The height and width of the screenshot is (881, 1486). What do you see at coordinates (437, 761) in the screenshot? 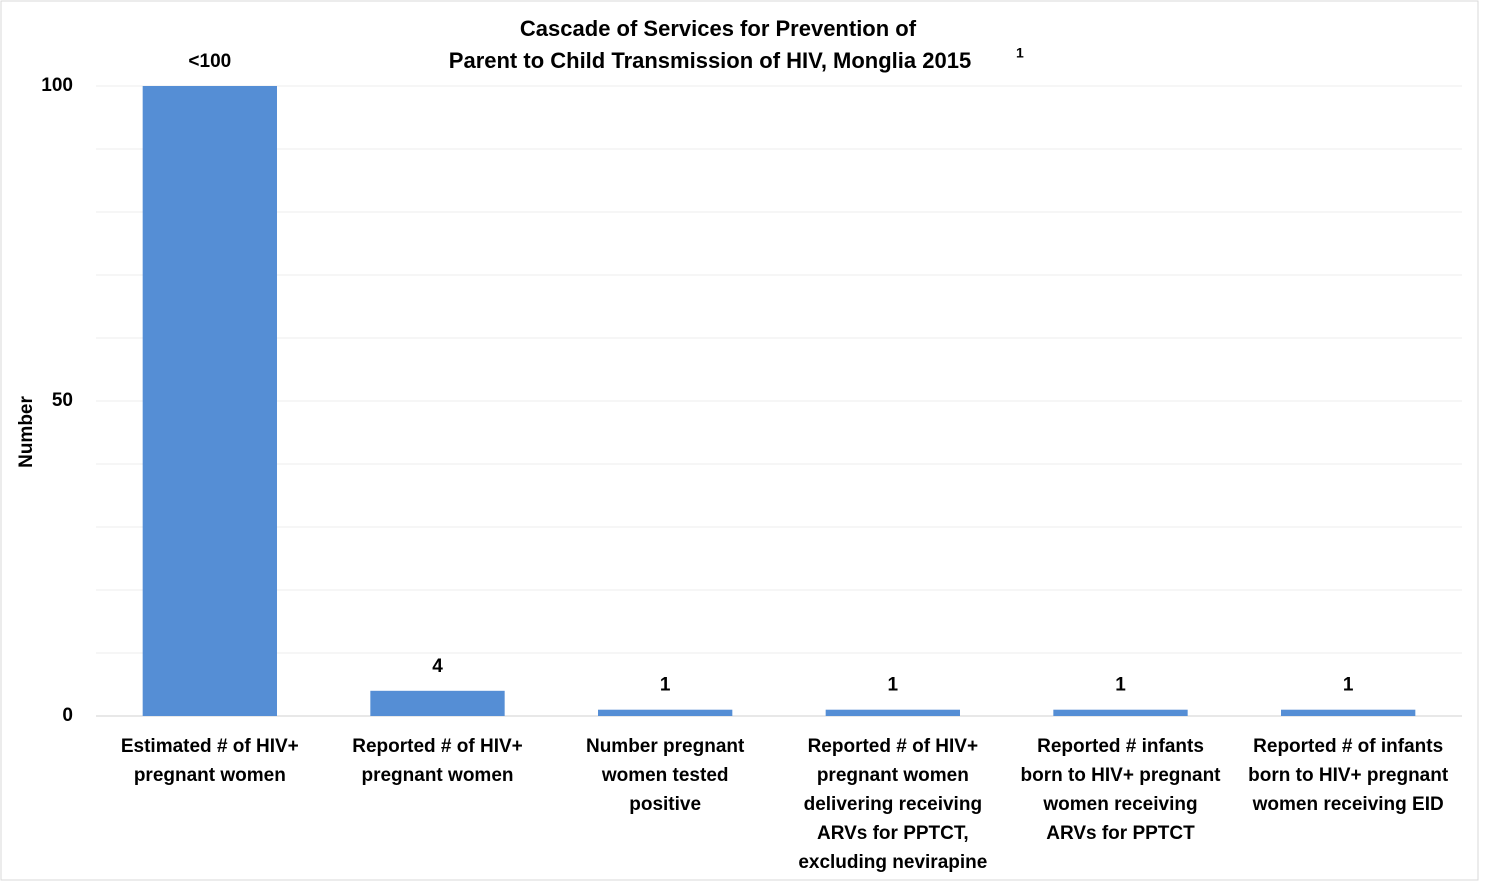
I see `x-tick-label: Reported # of HIV+ pregnant women` at bounding box center [437, 761].